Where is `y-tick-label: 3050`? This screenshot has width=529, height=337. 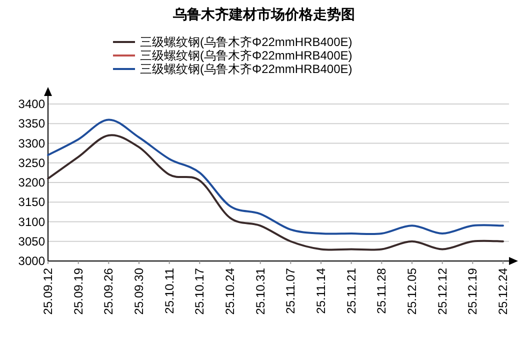 y-tick-label: 3050 is located at coordinates (32, 241).